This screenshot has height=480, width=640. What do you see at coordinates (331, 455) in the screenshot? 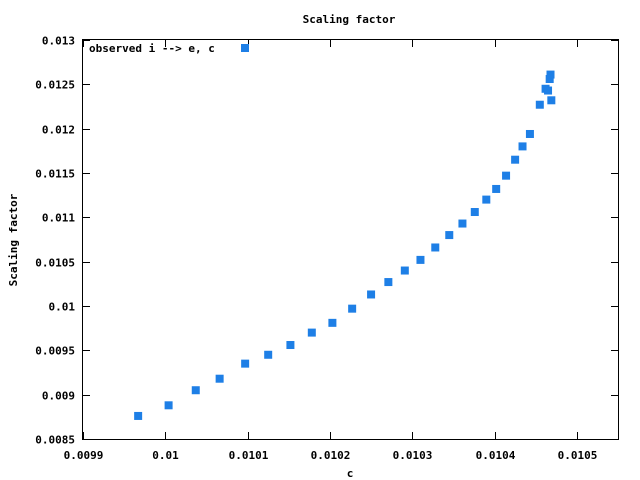
I see `x-tick-label: 0.0102` at bounding box center [331, 455].